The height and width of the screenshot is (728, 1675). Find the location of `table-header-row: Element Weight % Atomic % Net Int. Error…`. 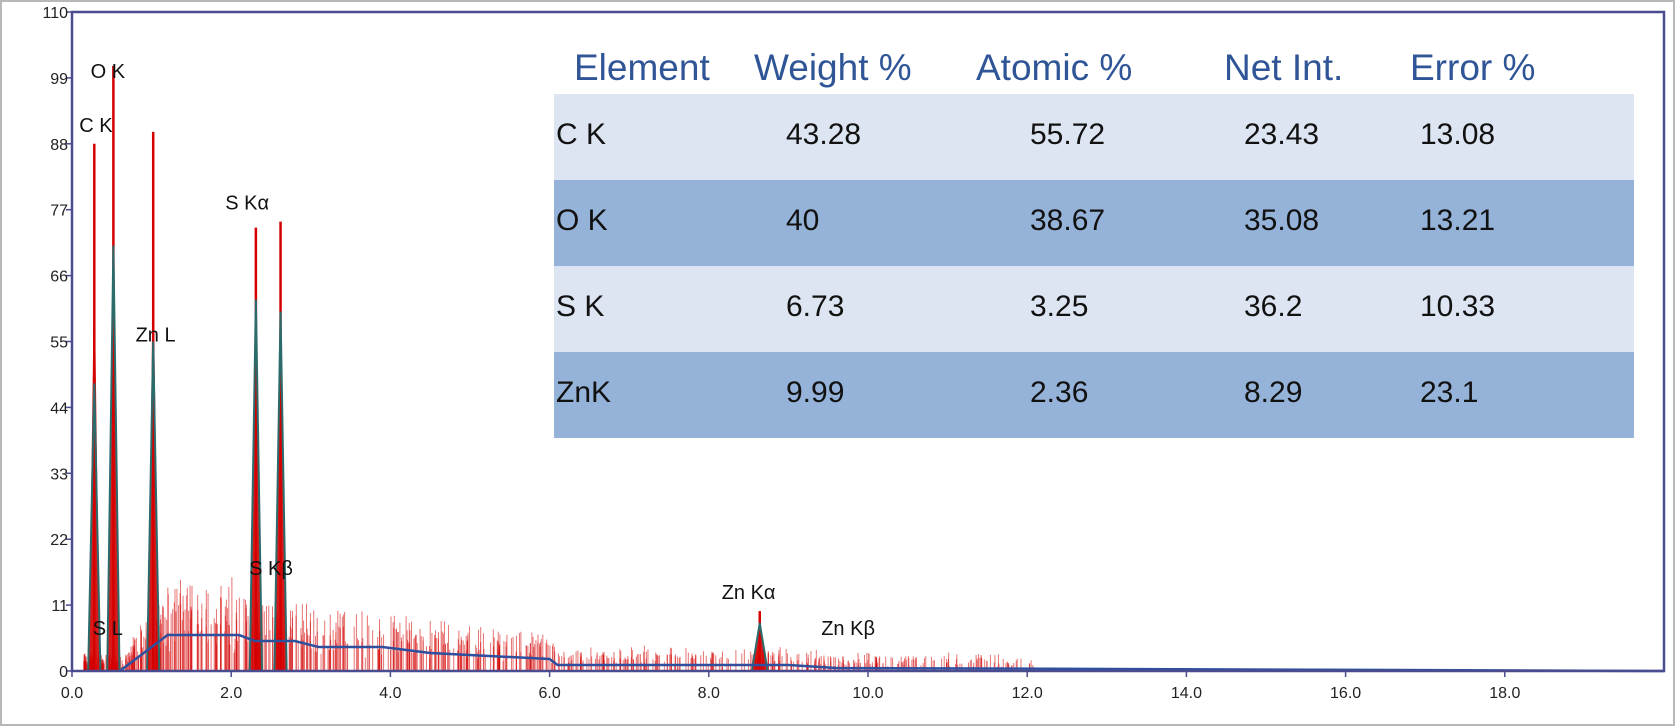

table-header-row: Element Weight % Atomic % Net Int. Error… is located at coordinates (1094, 68).